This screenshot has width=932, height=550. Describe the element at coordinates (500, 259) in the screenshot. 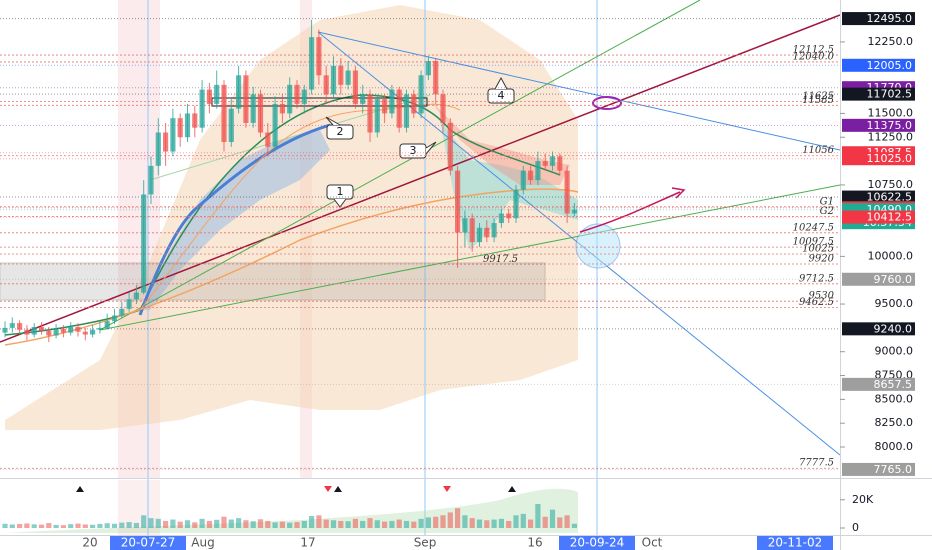

I see `level-label: 9917.5` at that location.